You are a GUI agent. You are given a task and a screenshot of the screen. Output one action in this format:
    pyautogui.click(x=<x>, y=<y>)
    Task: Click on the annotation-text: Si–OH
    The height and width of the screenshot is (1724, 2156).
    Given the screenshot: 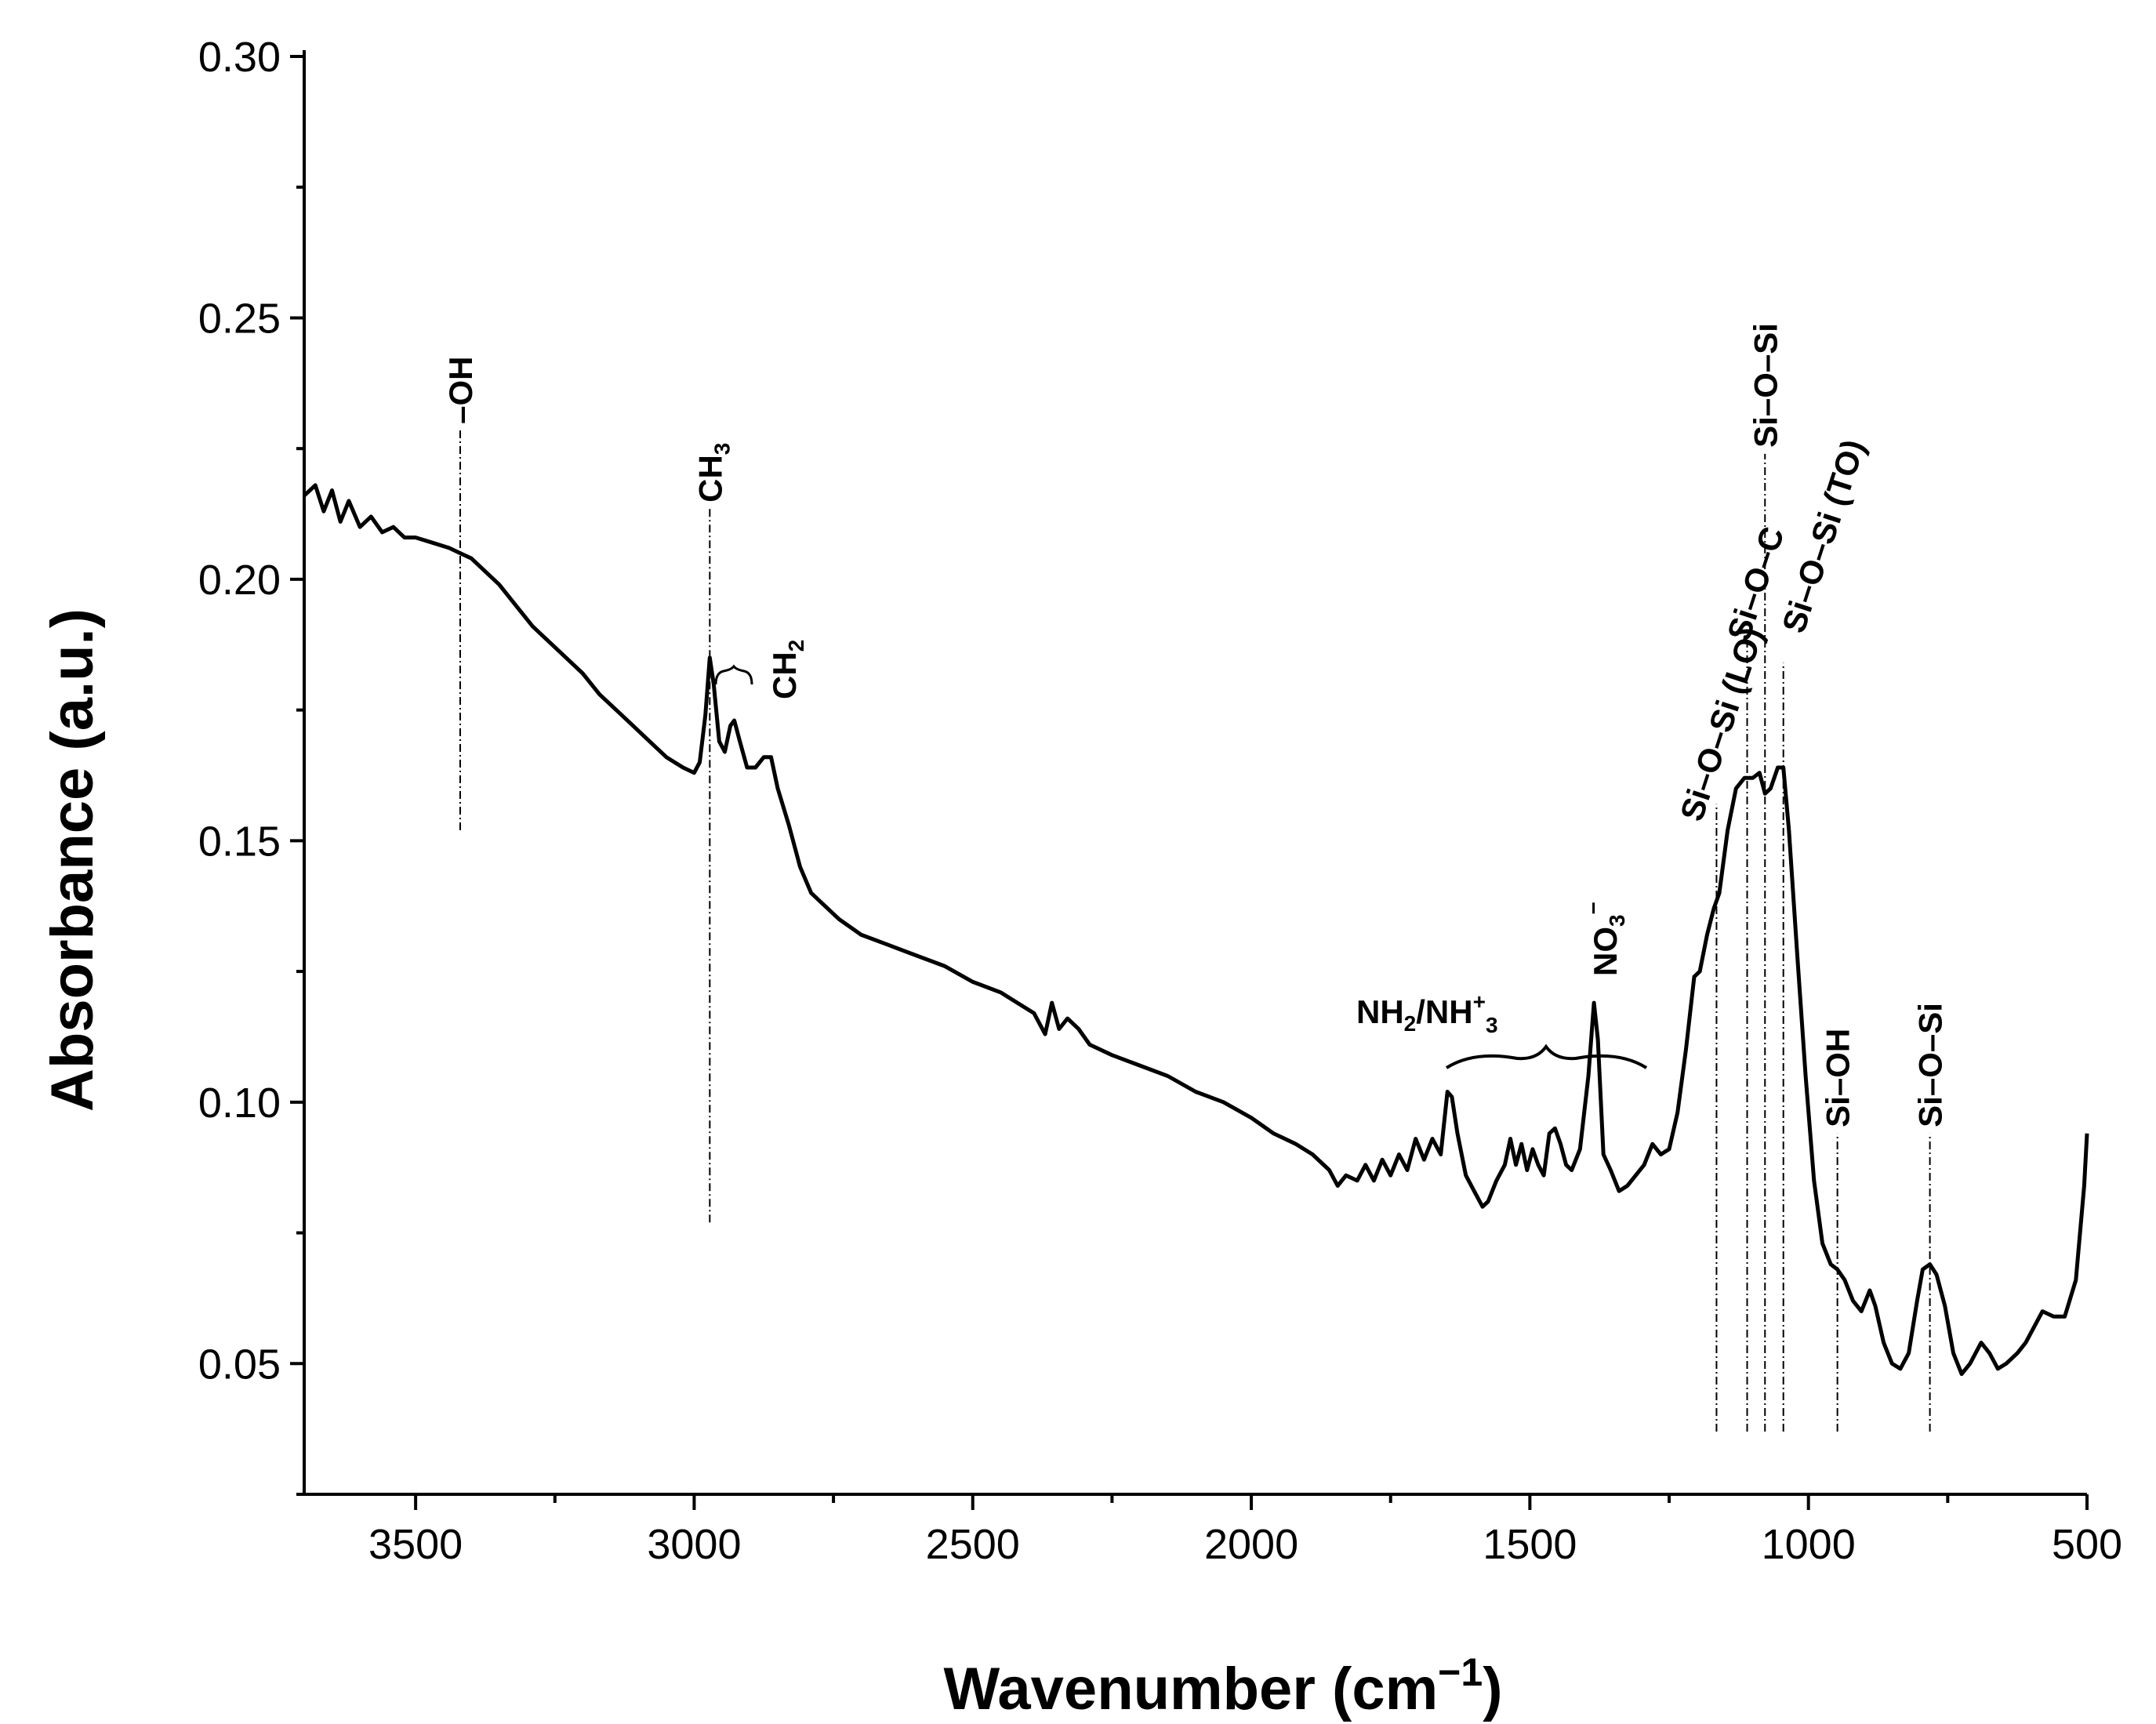 What is the action you would take?
    pyautogui.click(x=1838, y=1078)
    